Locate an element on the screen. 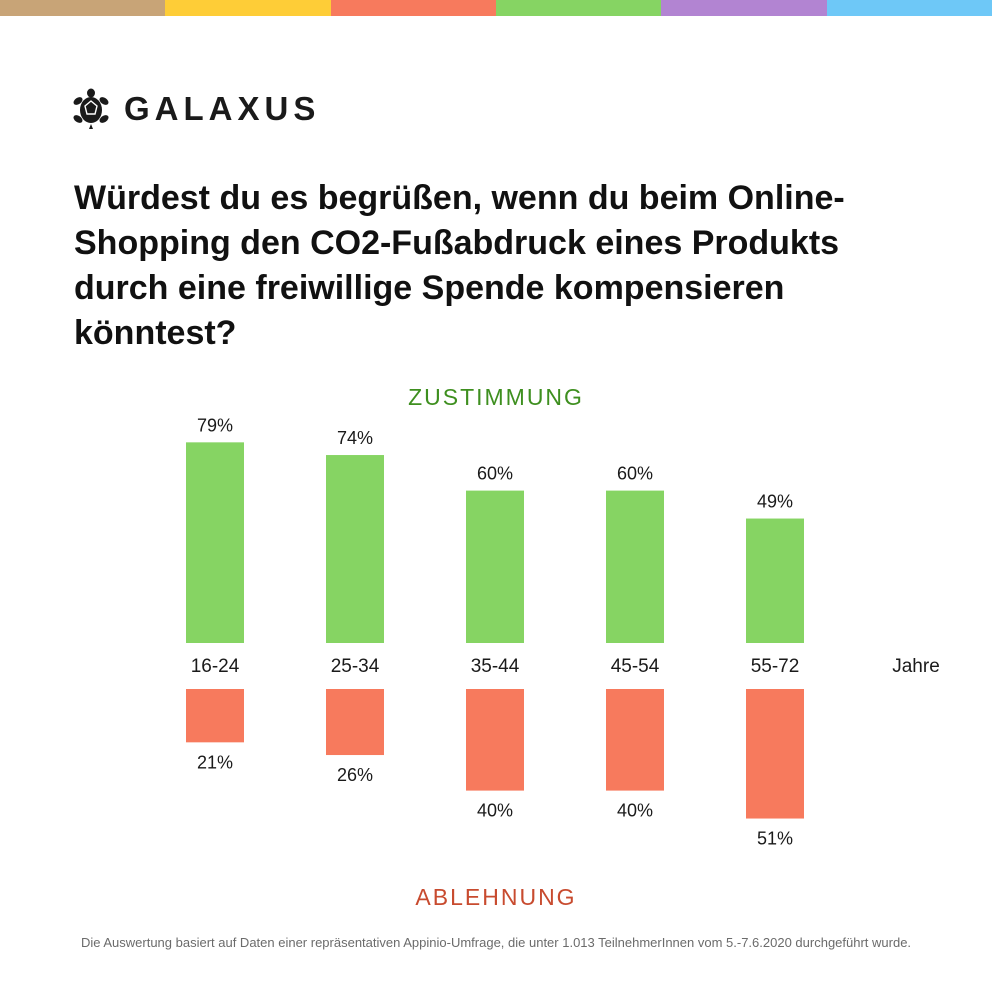  color-strip is located at coordinates (496, 8).